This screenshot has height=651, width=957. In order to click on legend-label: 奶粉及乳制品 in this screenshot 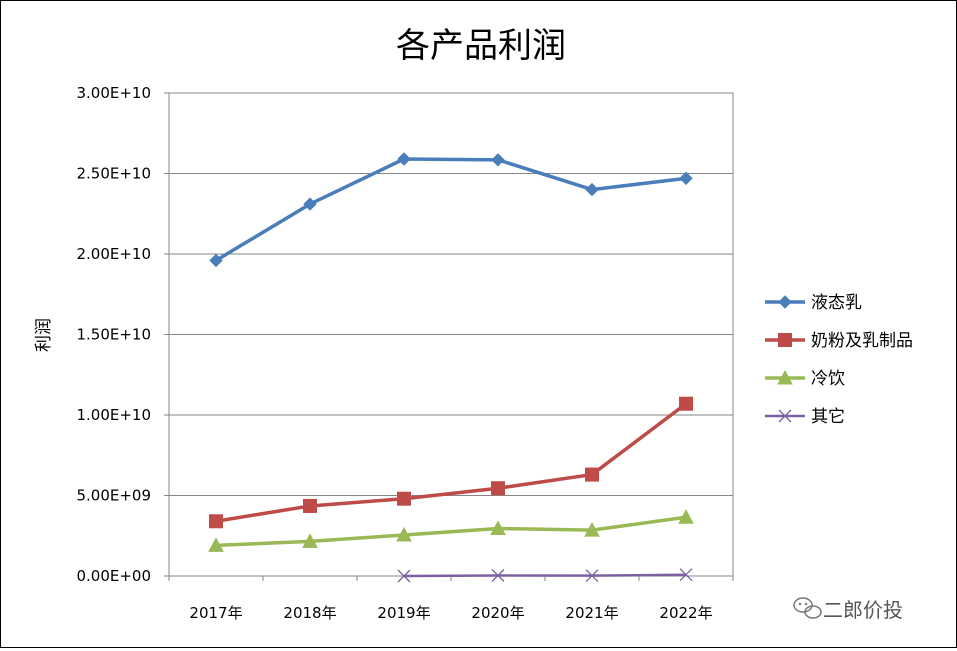, I will do `click(862, 341)`.